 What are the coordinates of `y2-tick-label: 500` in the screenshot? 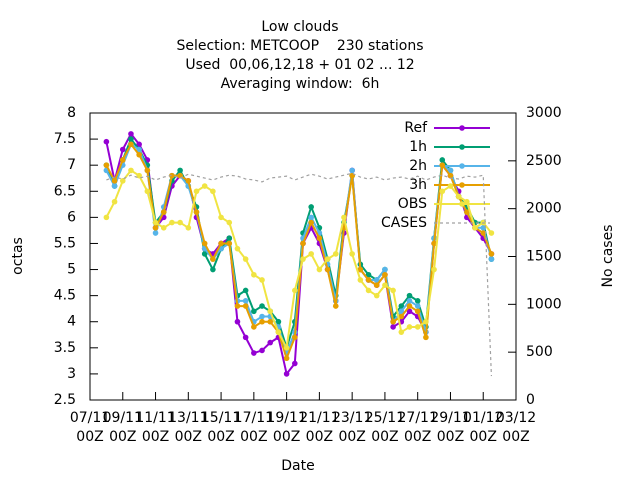 It's located at (539, 352).